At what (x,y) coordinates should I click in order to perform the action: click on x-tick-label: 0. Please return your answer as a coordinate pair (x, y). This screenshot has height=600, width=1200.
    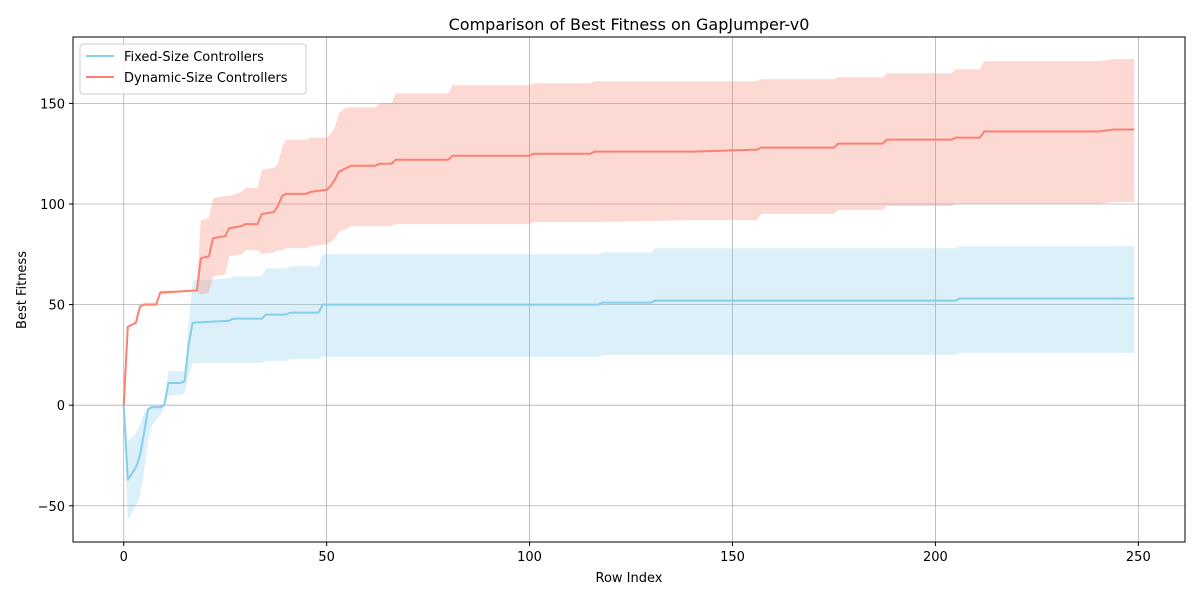
    Looking at the image, I should click on (124, 557).